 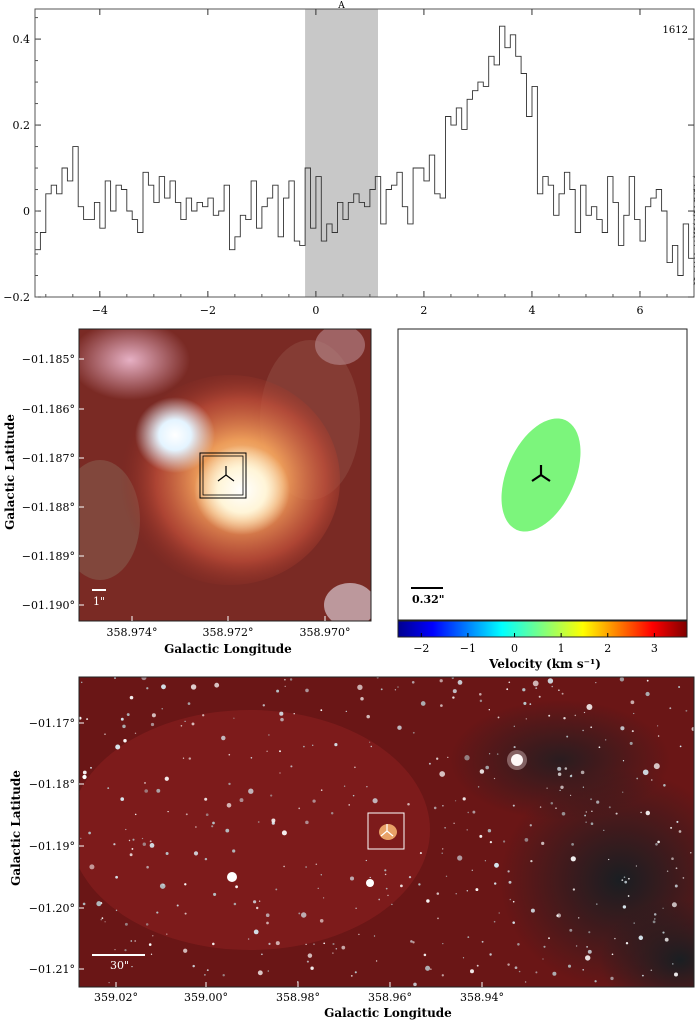 What do you see at coordinates (607, 648) in the screenshot?
I see `colorbar-tick-label: 2` at bounding box center [607, 648].